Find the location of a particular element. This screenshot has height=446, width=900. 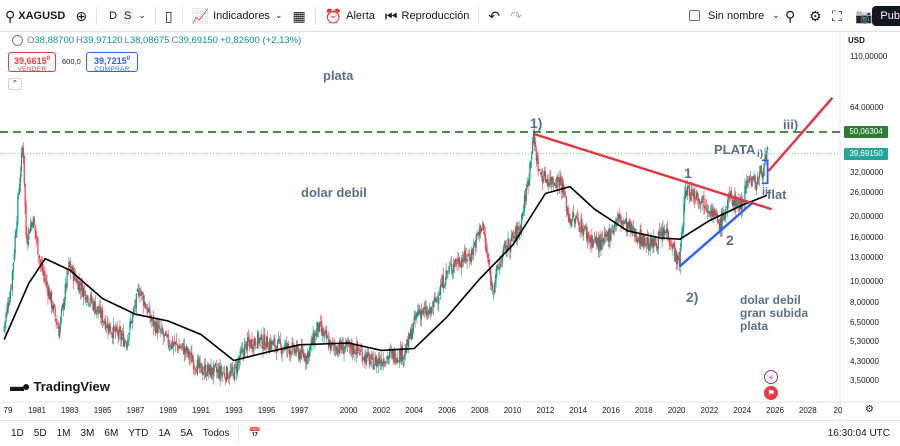

currency-label: USD is located at coordinates (856, 40).